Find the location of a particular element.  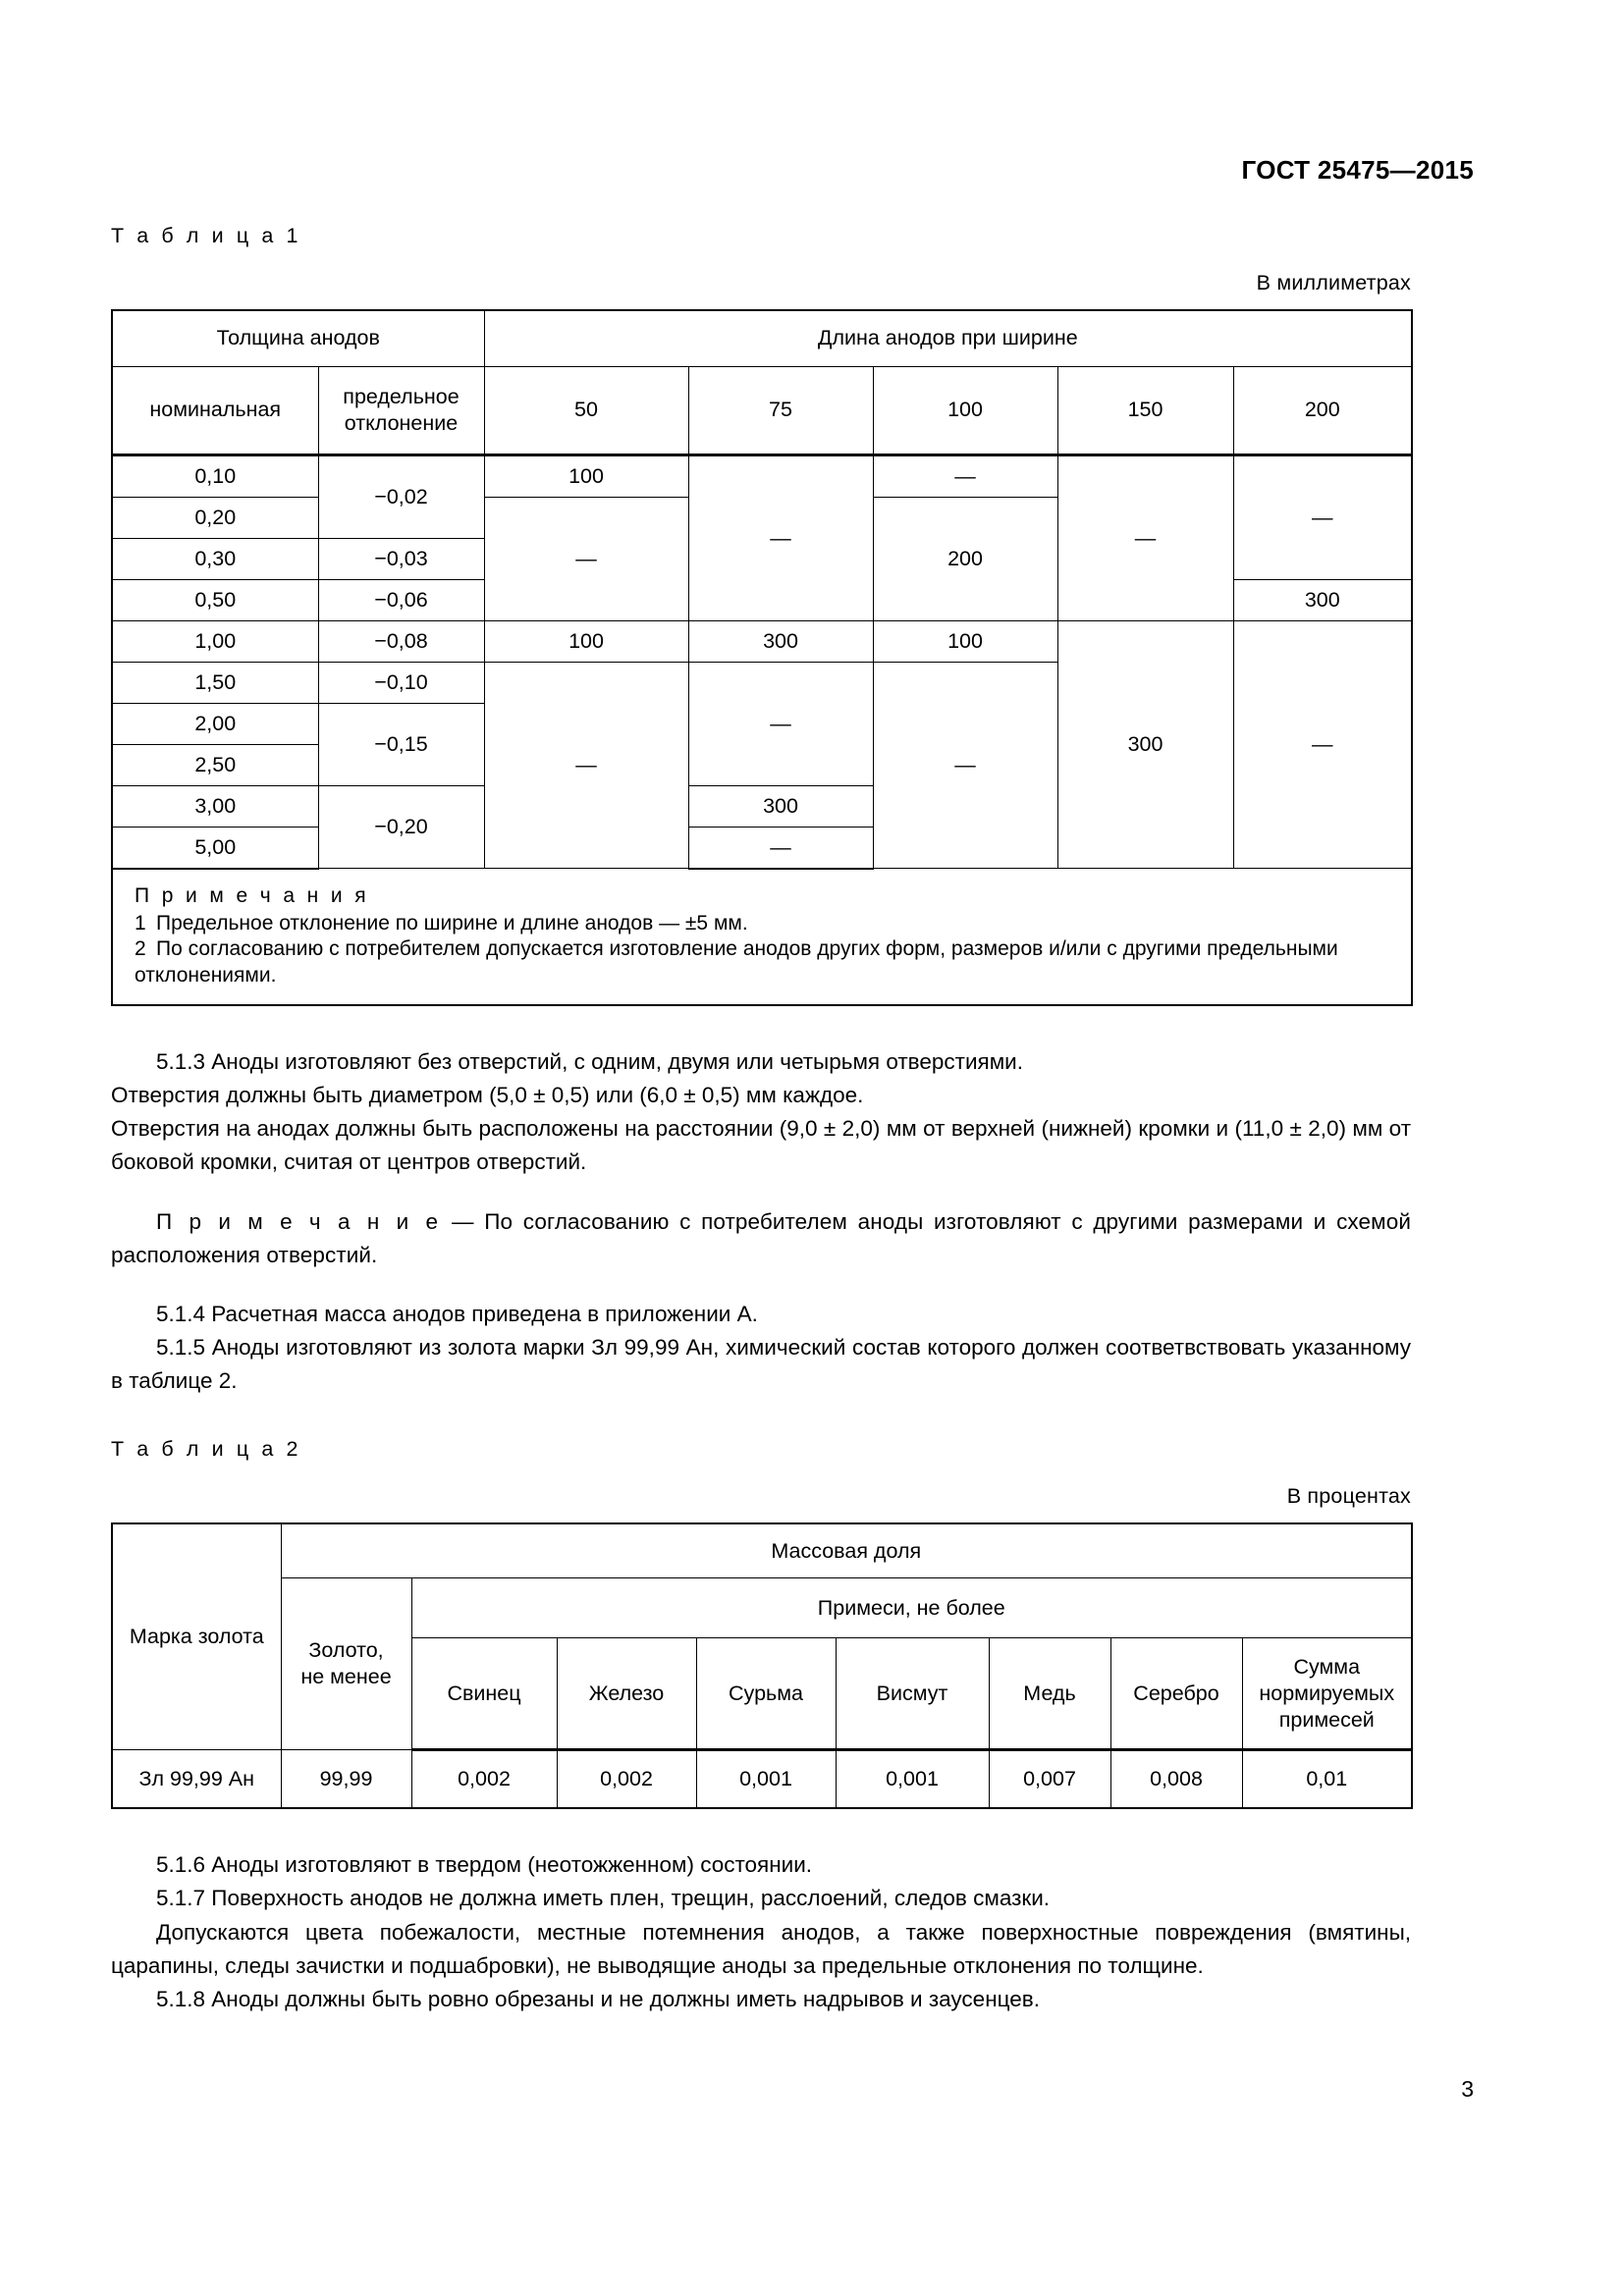

table2-cell-iron: 0,002 is located at coordinates (626, 1779).